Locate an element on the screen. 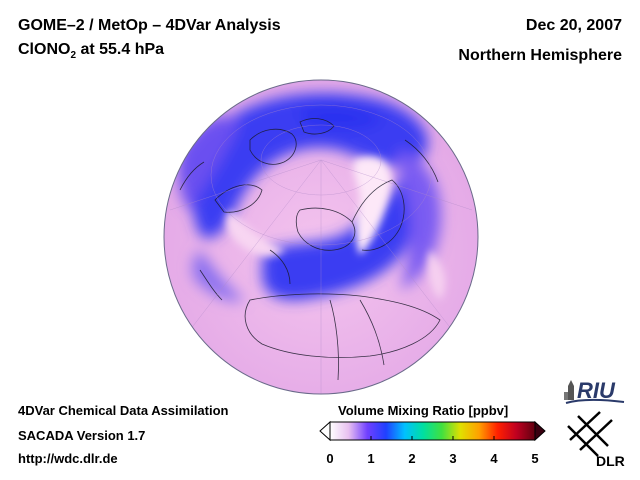 The height and width of the screenshot is (480, 640). colorbar-under-arrow is located at coordinates (325, 431).